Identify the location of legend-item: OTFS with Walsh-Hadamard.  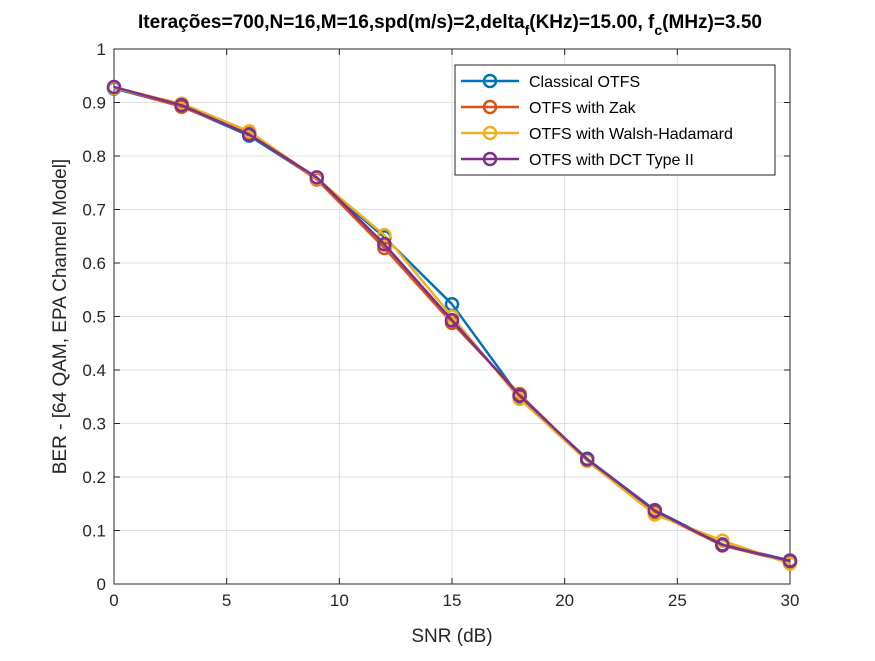
(597, 134).